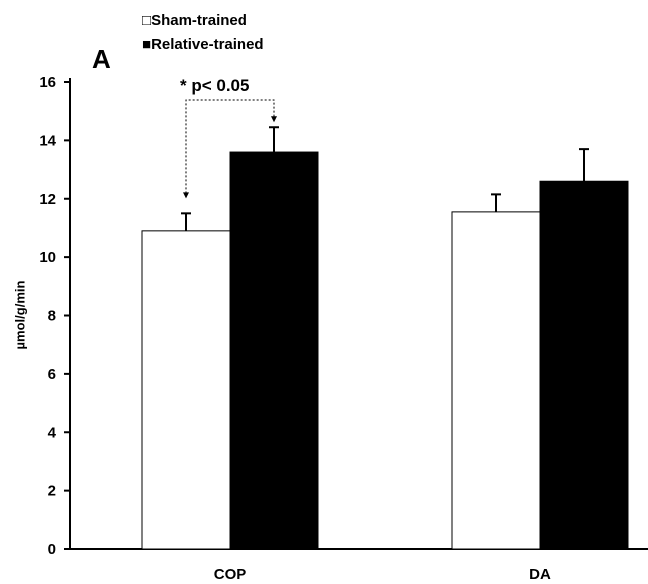 This screenshot has width=648, height=584. I want to click on y-tick-label: 6, so click(52, 374).